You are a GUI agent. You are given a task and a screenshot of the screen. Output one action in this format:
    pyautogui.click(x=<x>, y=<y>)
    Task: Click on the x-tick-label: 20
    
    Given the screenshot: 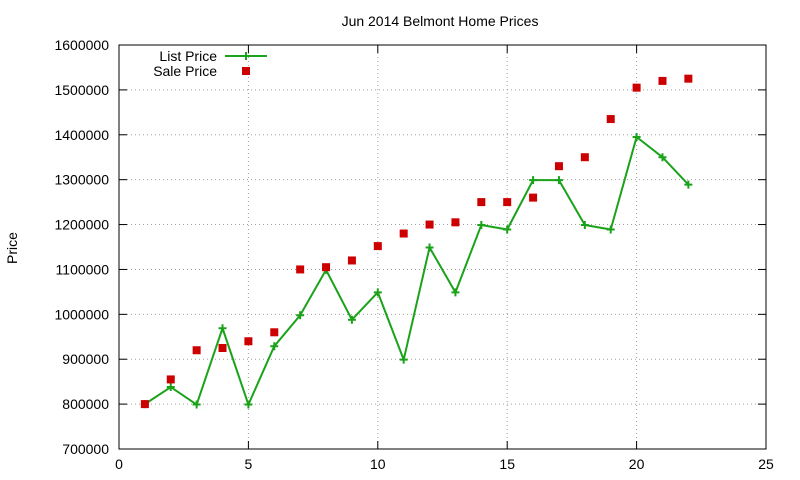 What is the action you would take?
    pyautogui.click(x=637, y=464)
    